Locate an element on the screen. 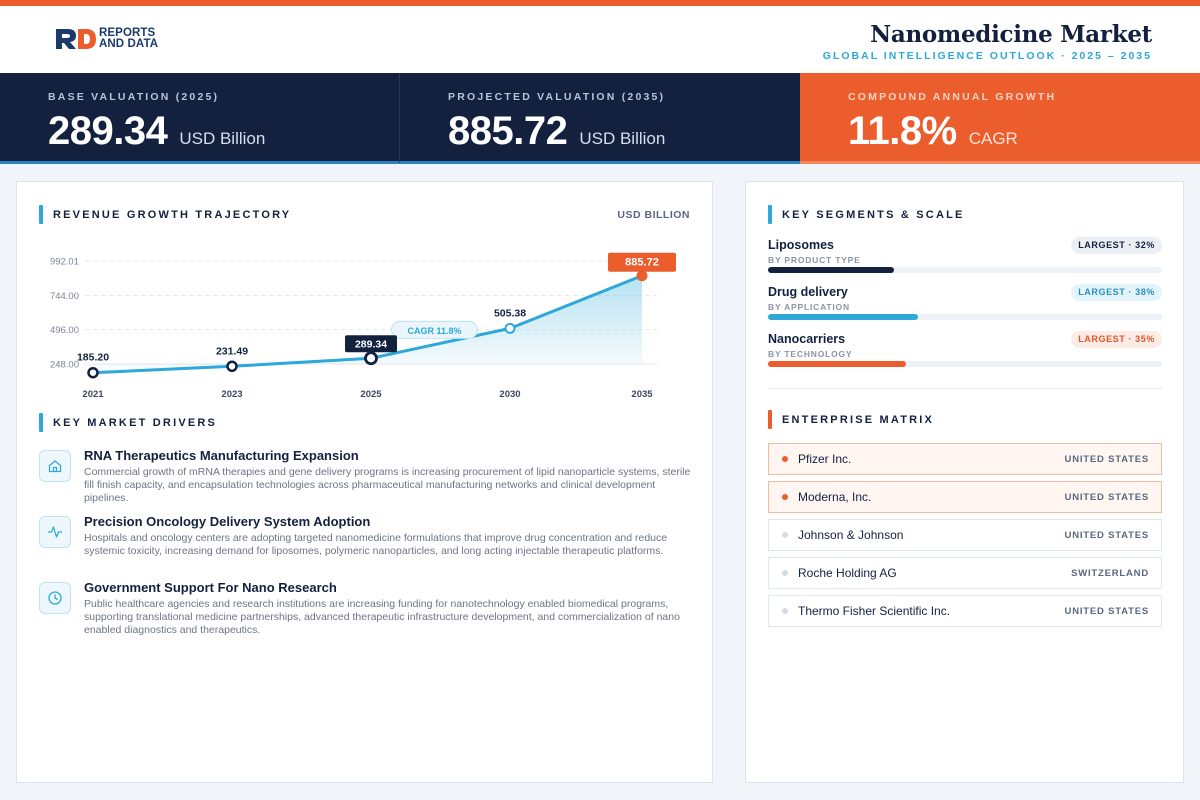 The width and height of the screenshot is (1200, 800). segments-section-title: KEY SEGMENTS & SCALE is located at coordinates (866, 214).